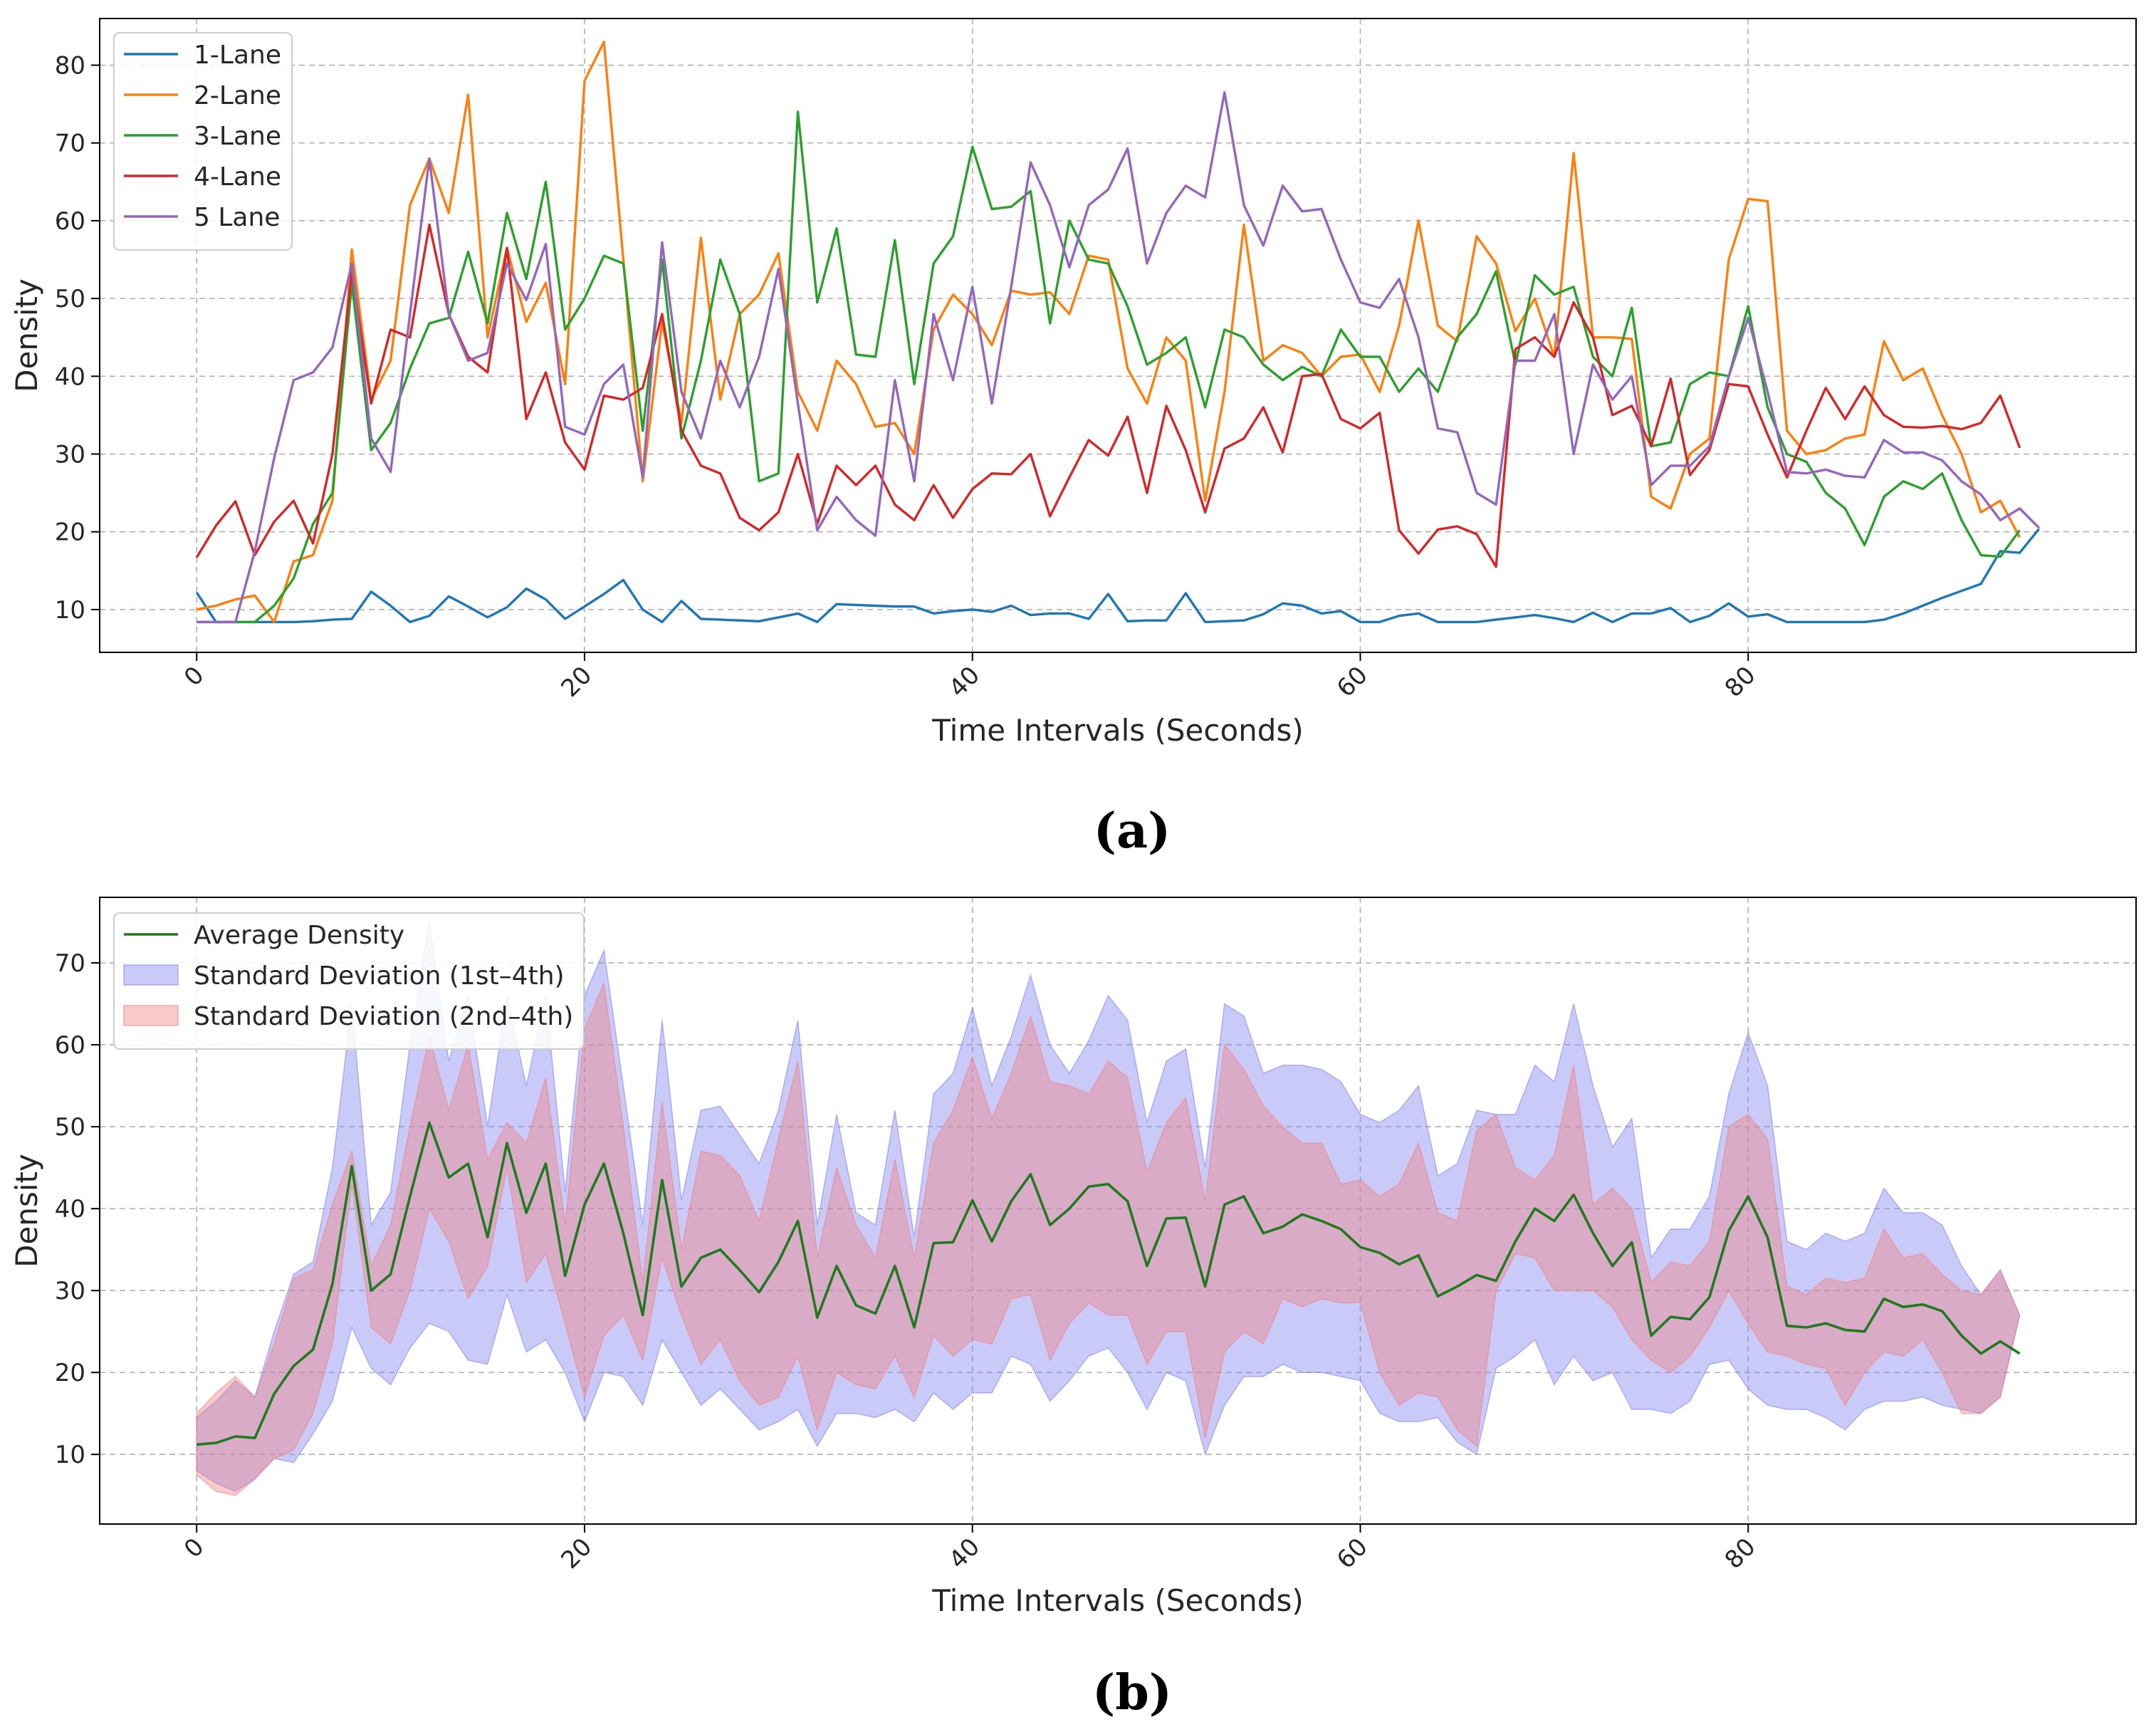 The height and width of the screenshot is (1732, 2156). Describe the element at coordinates (1118, 576) in the screenshot. I see `series-line-1-lane` at that location.